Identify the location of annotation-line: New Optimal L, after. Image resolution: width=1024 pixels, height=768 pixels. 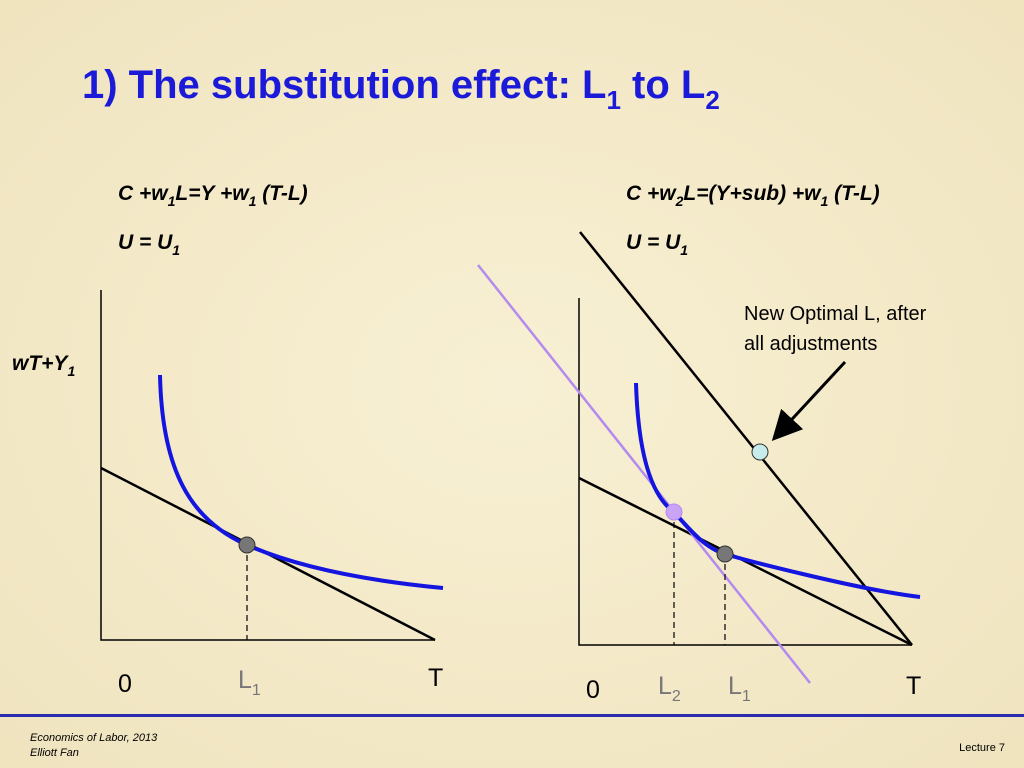
(835, 314).